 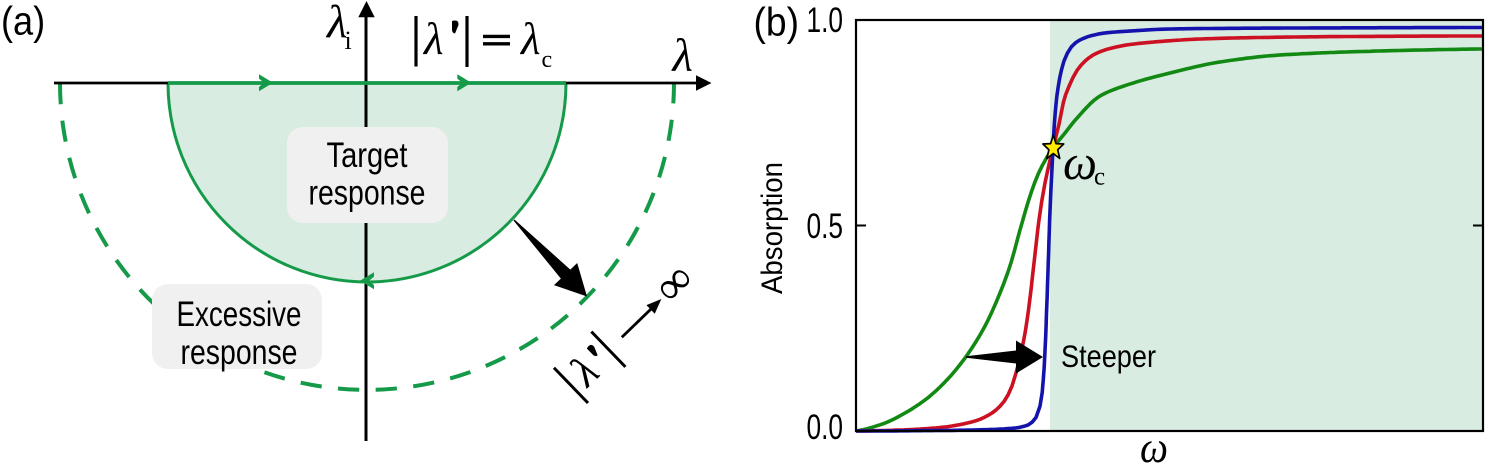 What do you see at coordinates (777, 23) in the screenshot?
I see `svg-text: (b)` at bounding box center [777, 23].